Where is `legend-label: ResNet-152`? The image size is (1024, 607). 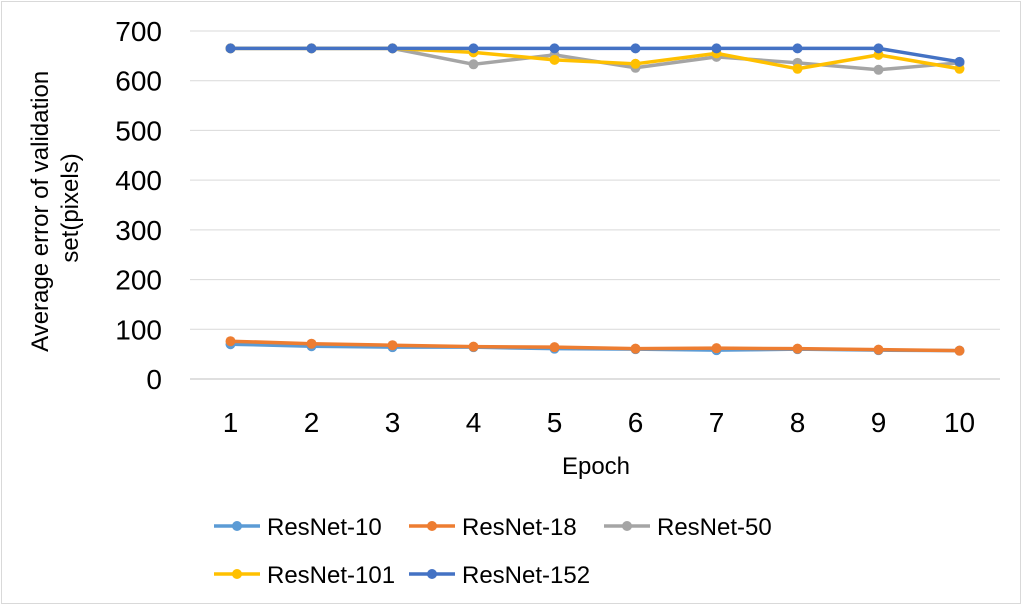
legend-label: ResNet-152 is located at coordinates (526, 575).